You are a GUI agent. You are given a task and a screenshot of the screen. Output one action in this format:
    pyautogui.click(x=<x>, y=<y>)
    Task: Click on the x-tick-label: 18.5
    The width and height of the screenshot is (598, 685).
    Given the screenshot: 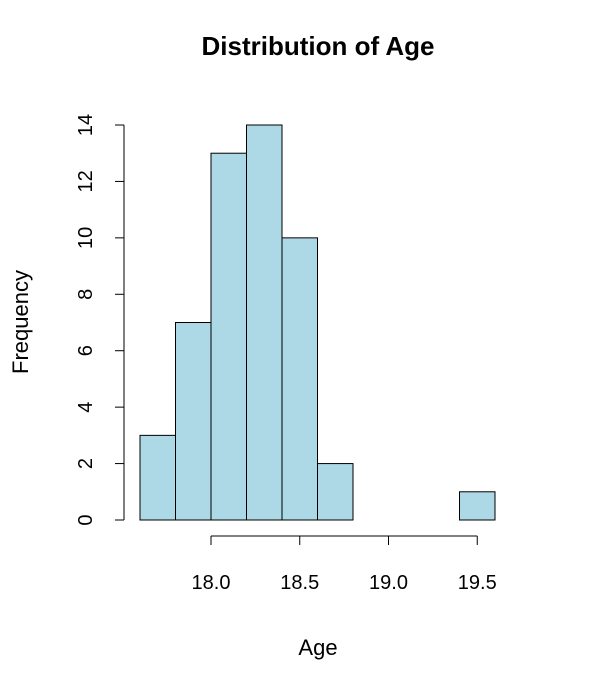 What is the action you would take?
    pyautogui.click(x=299, y=583)
    